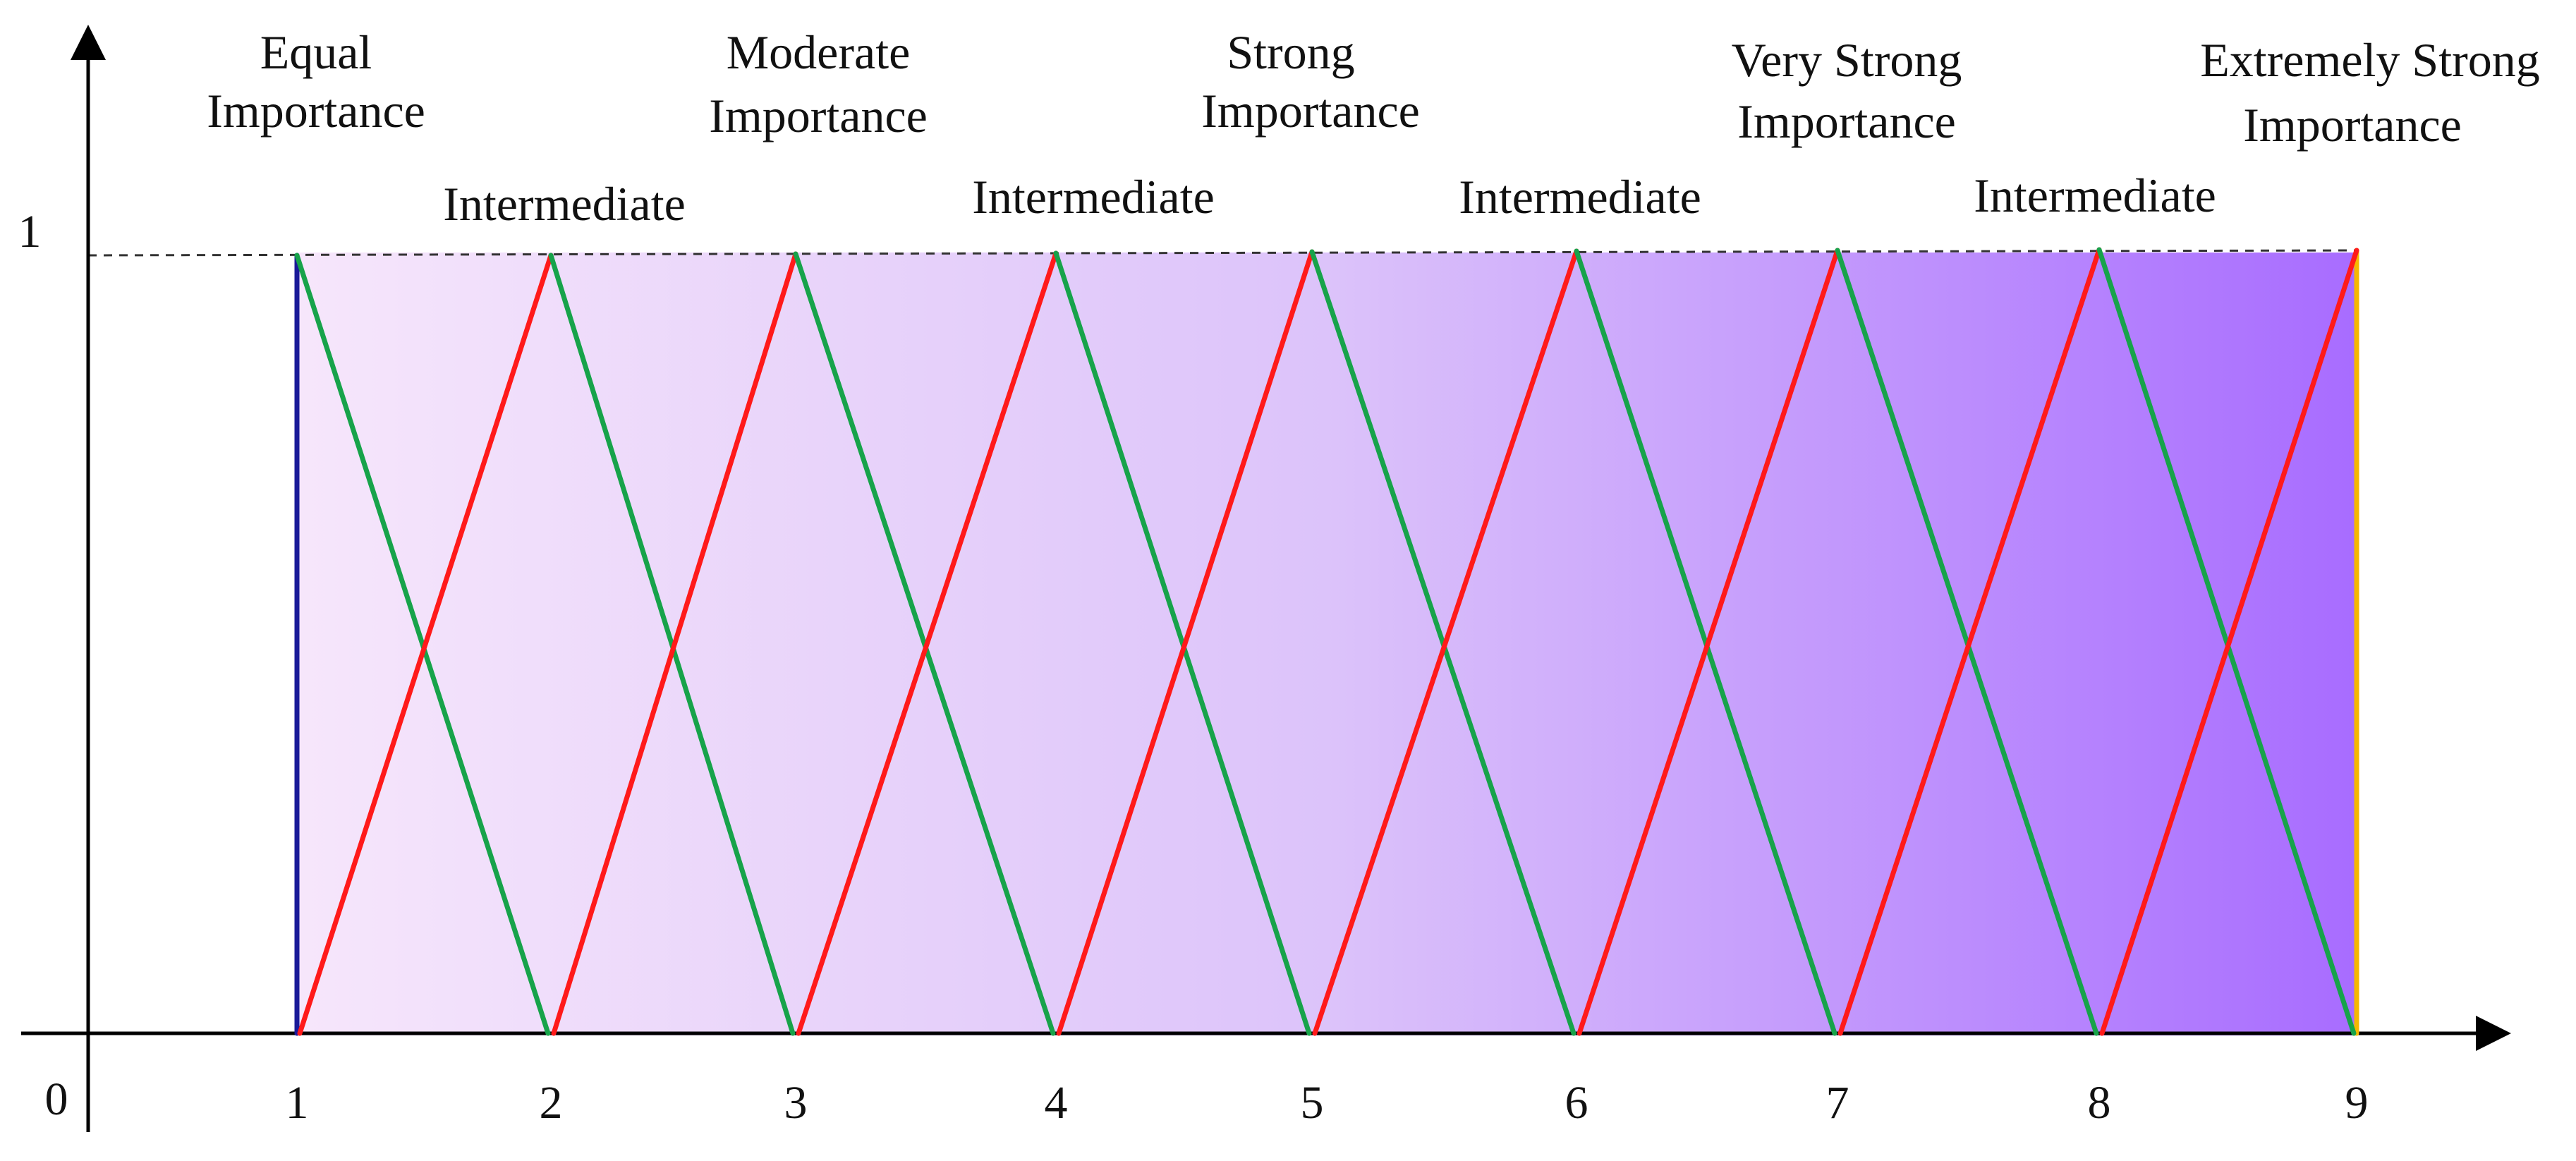  What do you see at coordinates (316, 52) in the screenshot?
I see `label-equal-importance-line1: Equal` at bounding box center [316, 52].